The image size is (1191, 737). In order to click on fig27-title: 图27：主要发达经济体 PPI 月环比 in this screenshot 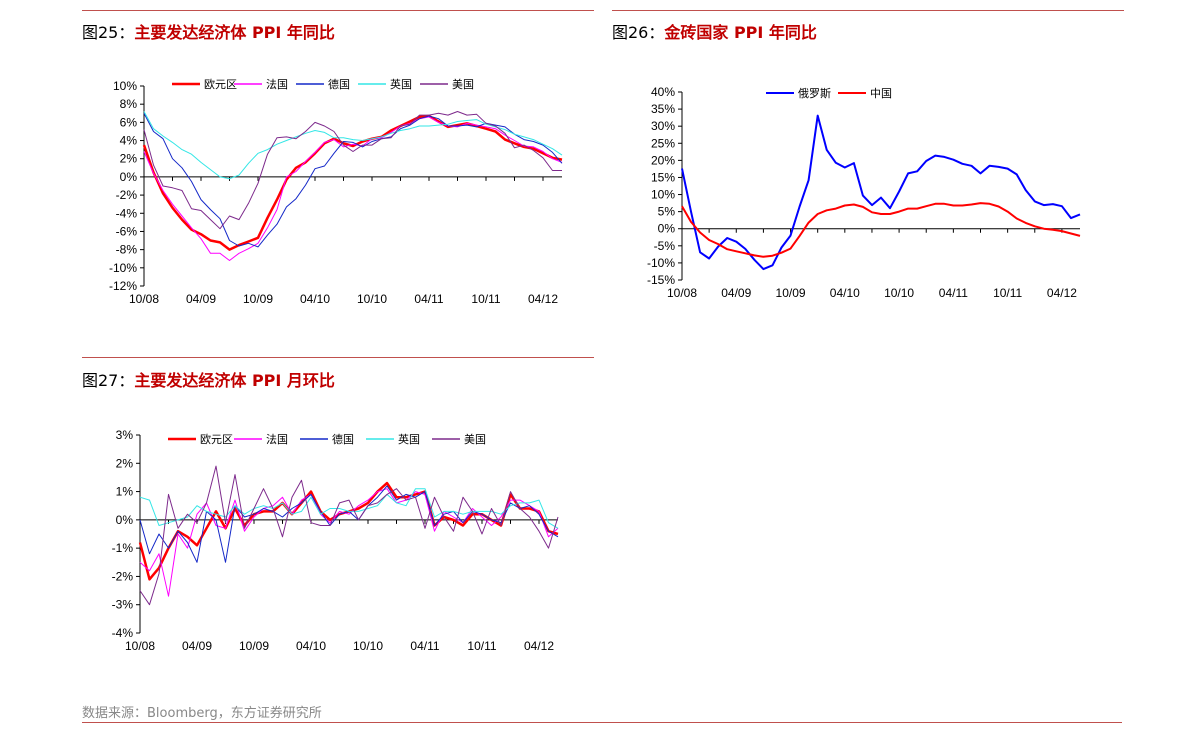, I will do `click(208, 379)`.